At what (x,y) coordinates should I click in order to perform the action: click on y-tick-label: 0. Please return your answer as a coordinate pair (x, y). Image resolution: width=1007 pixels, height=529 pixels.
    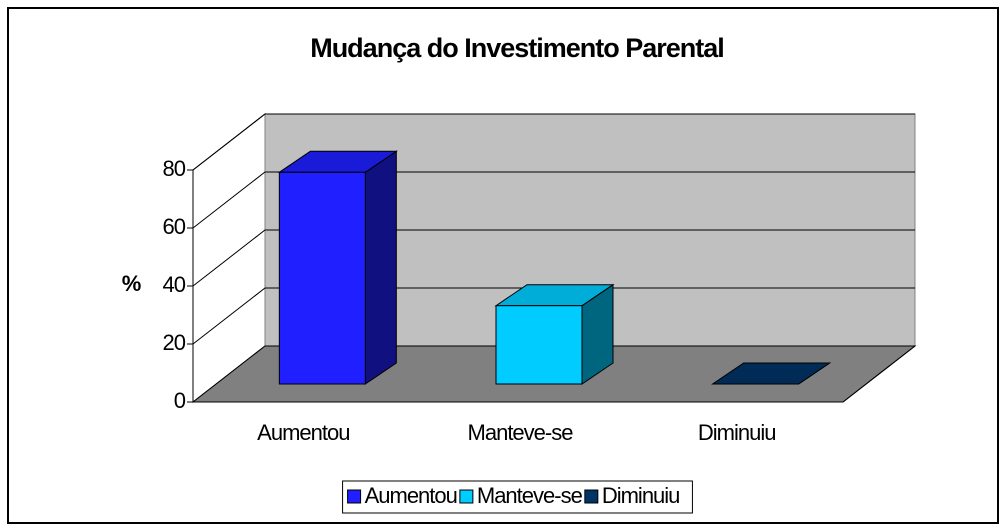
    Looking at the image, I should click on (180, 400).